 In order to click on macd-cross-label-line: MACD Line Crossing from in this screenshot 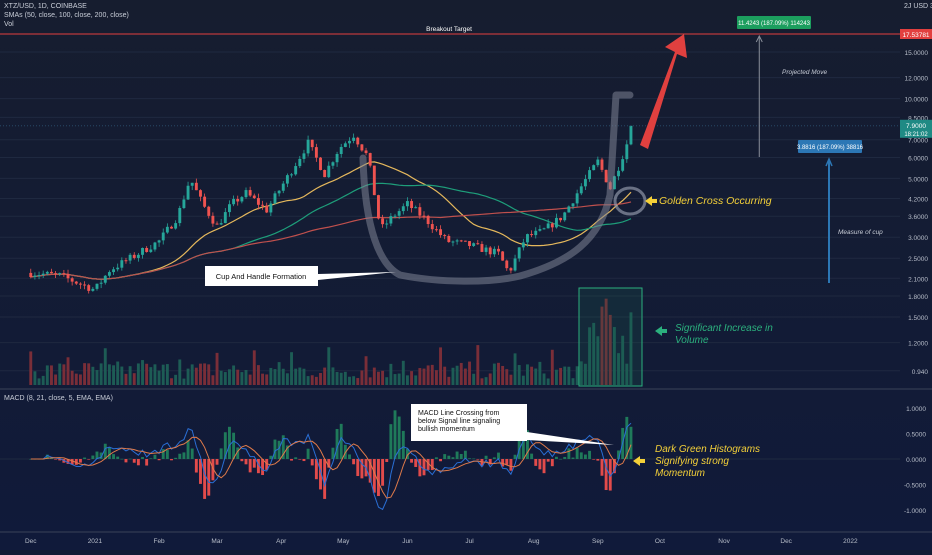, I will do `click(458, 413)`.